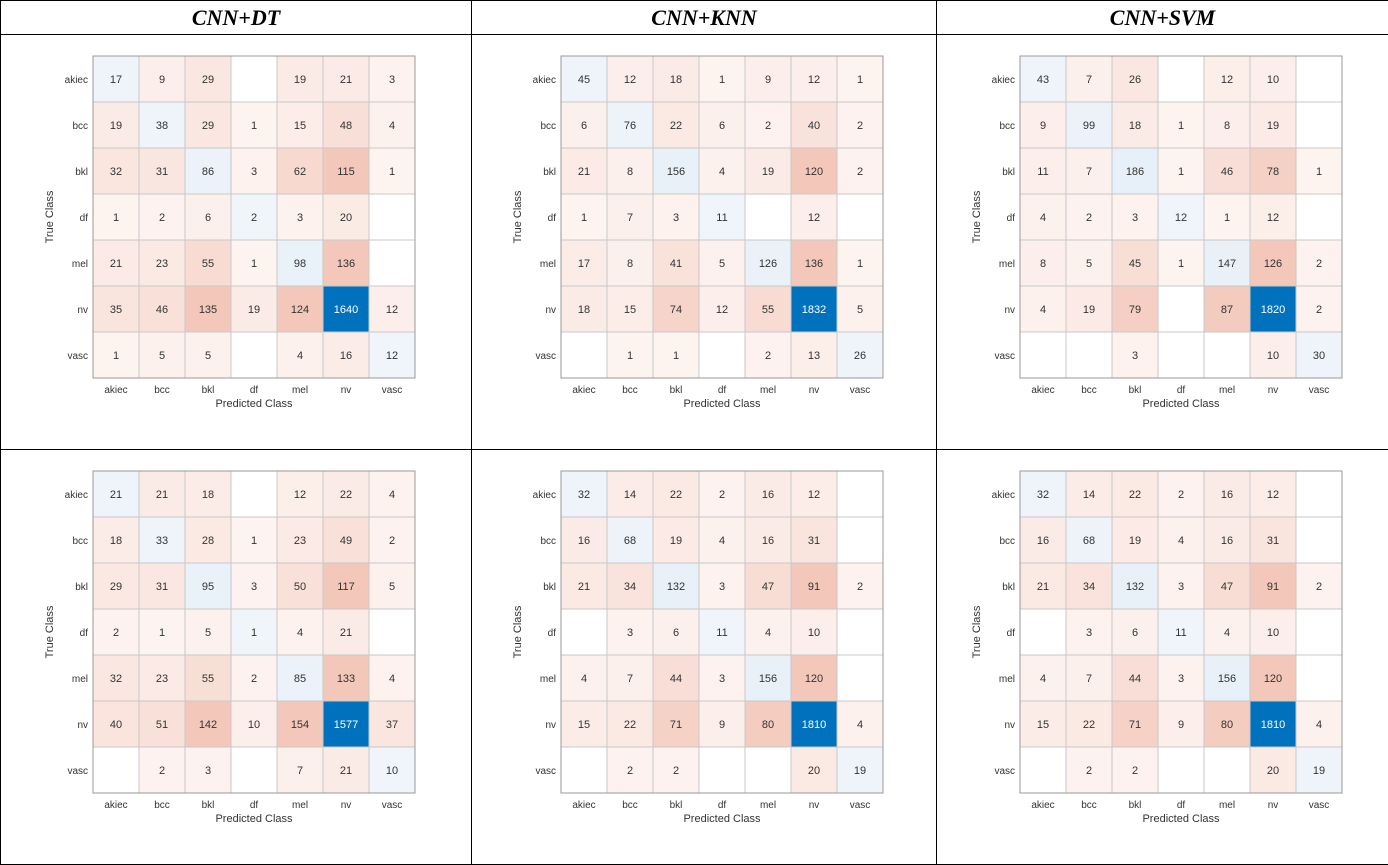 The height and width of the screenshot is (865, 1388). I want to click on matrix-cell-df-vasc, so click(1319, 217).